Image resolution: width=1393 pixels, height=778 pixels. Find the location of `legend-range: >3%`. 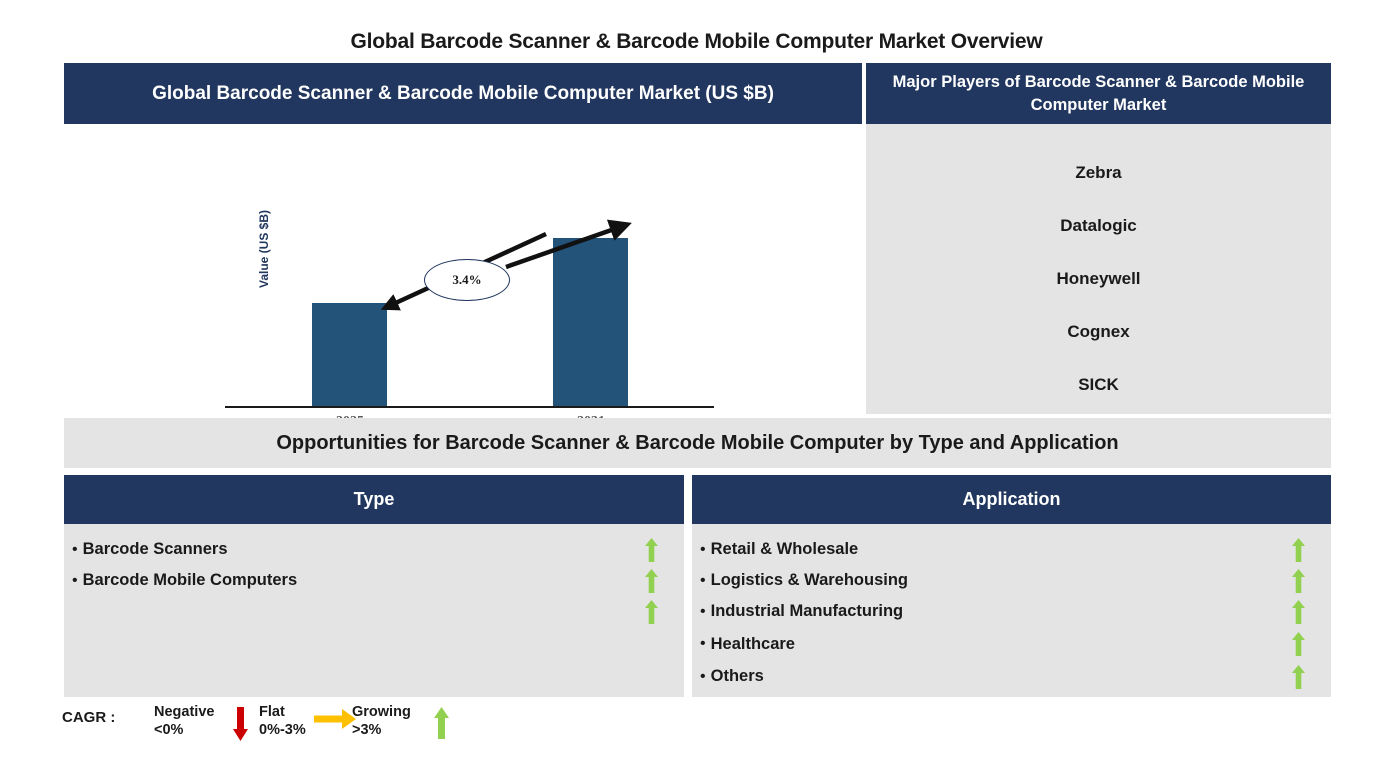

legend-range: >3% is located at coordinates (367, 730).